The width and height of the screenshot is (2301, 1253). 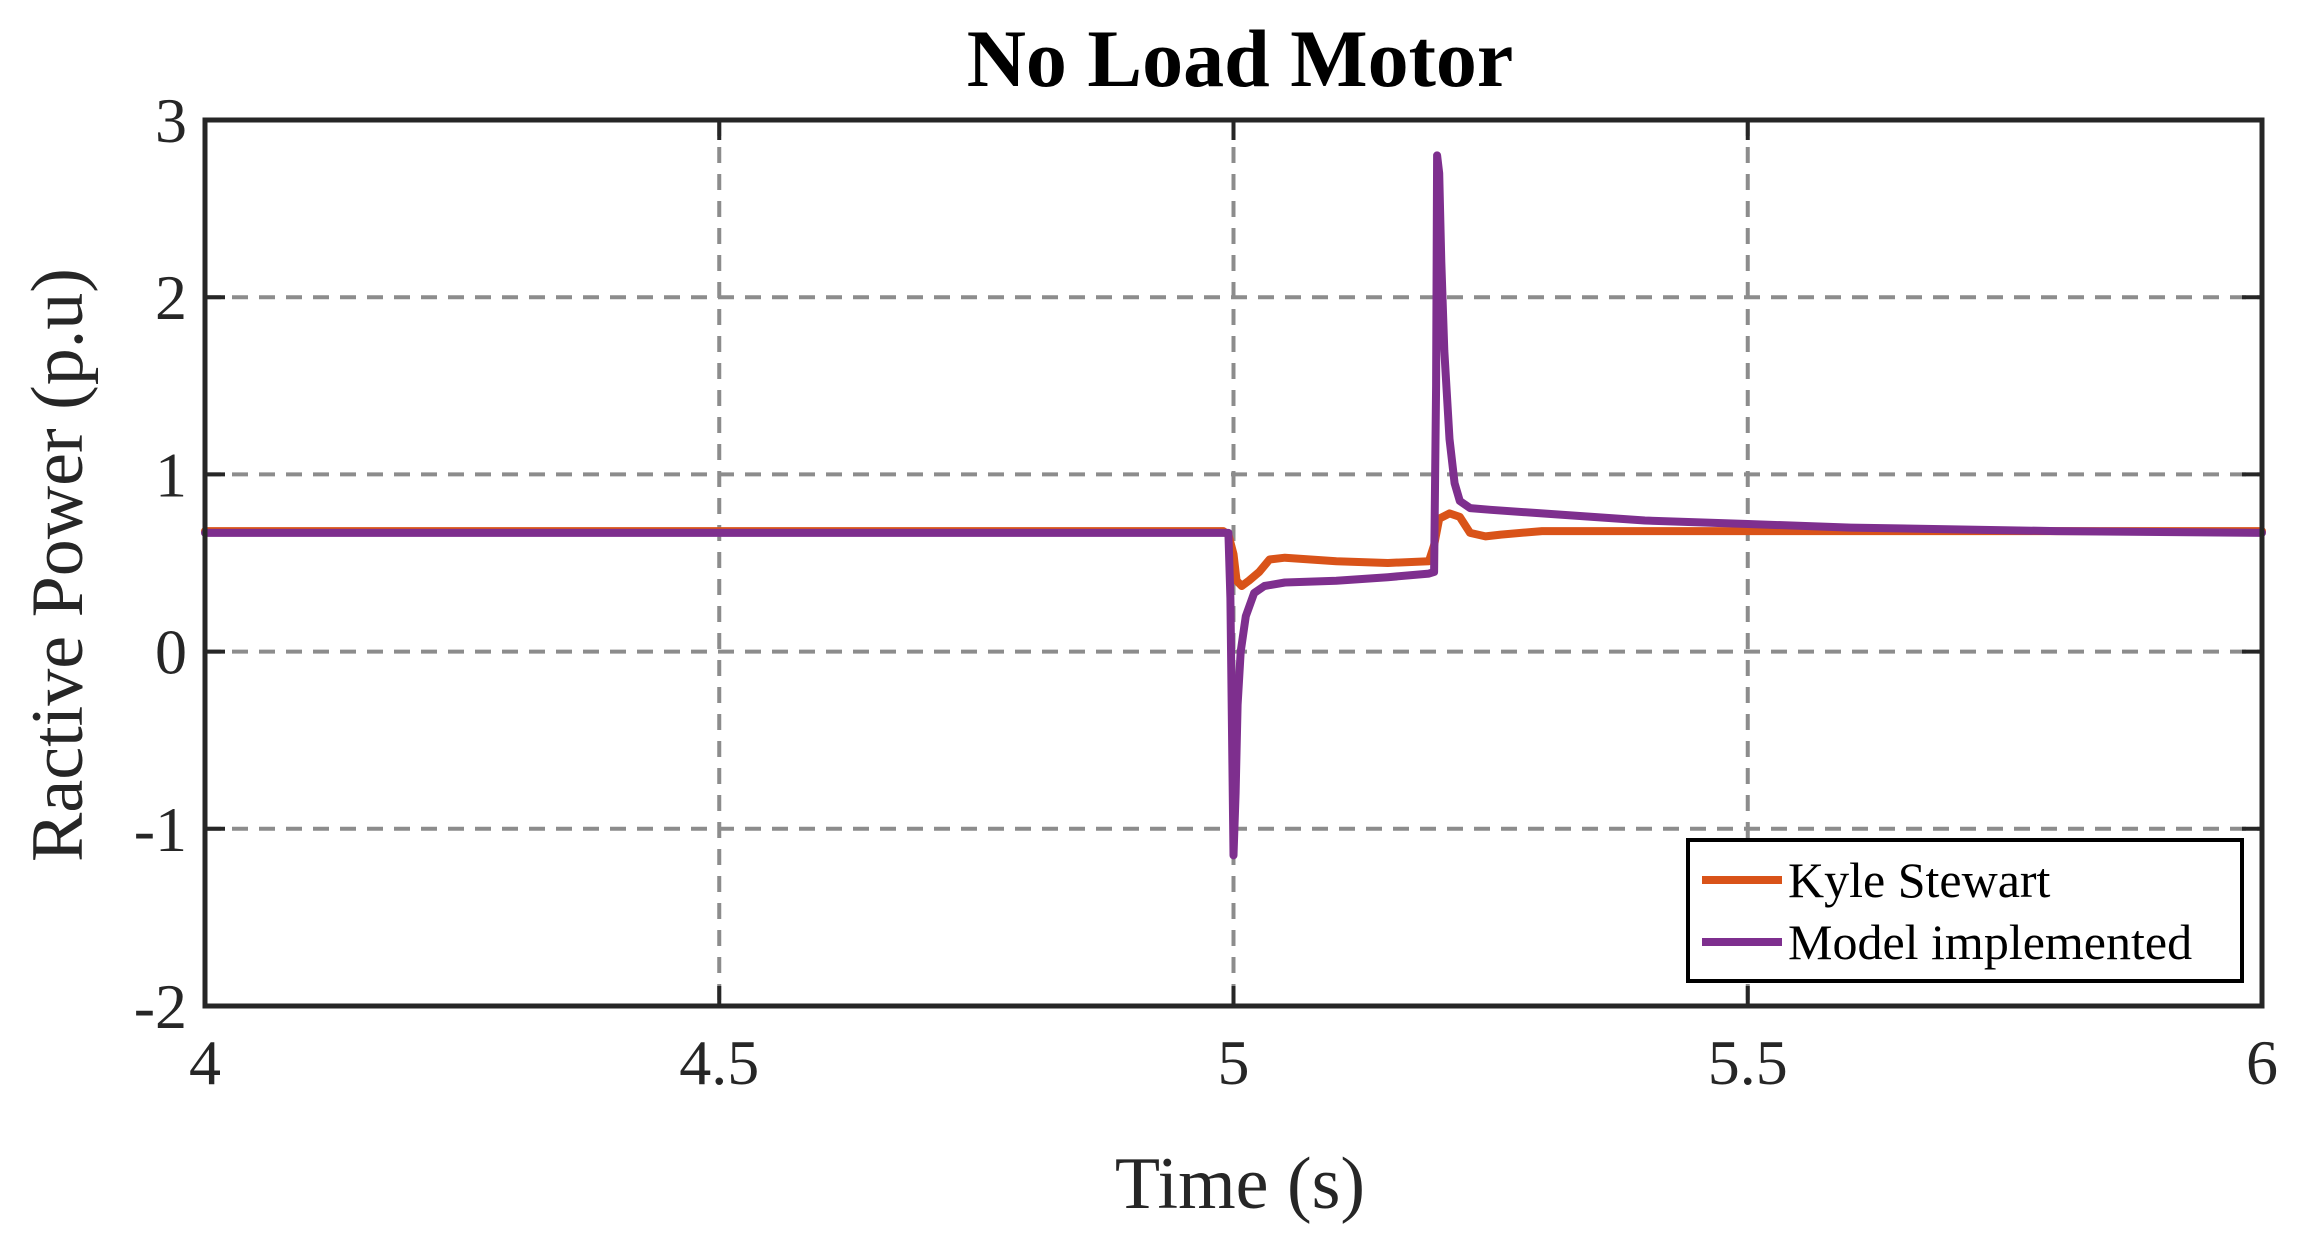 I want to click on x-tick-label: 5, so click(x=1234, y=1062).